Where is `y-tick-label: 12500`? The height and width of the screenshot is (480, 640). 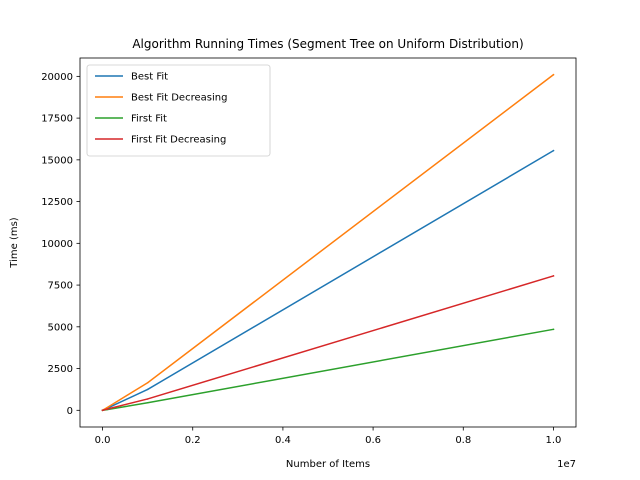 y-tick-label: 12500 is located at coordinates (57, 202).